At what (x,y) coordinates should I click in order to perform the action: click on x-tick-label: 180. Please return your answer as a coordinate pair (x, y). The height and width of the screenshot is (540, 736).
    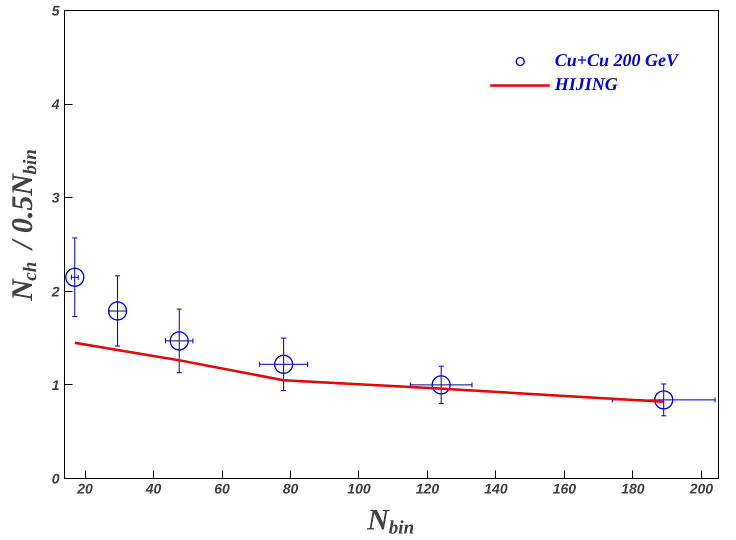
    Looking at the image, I should click on (633, 488).